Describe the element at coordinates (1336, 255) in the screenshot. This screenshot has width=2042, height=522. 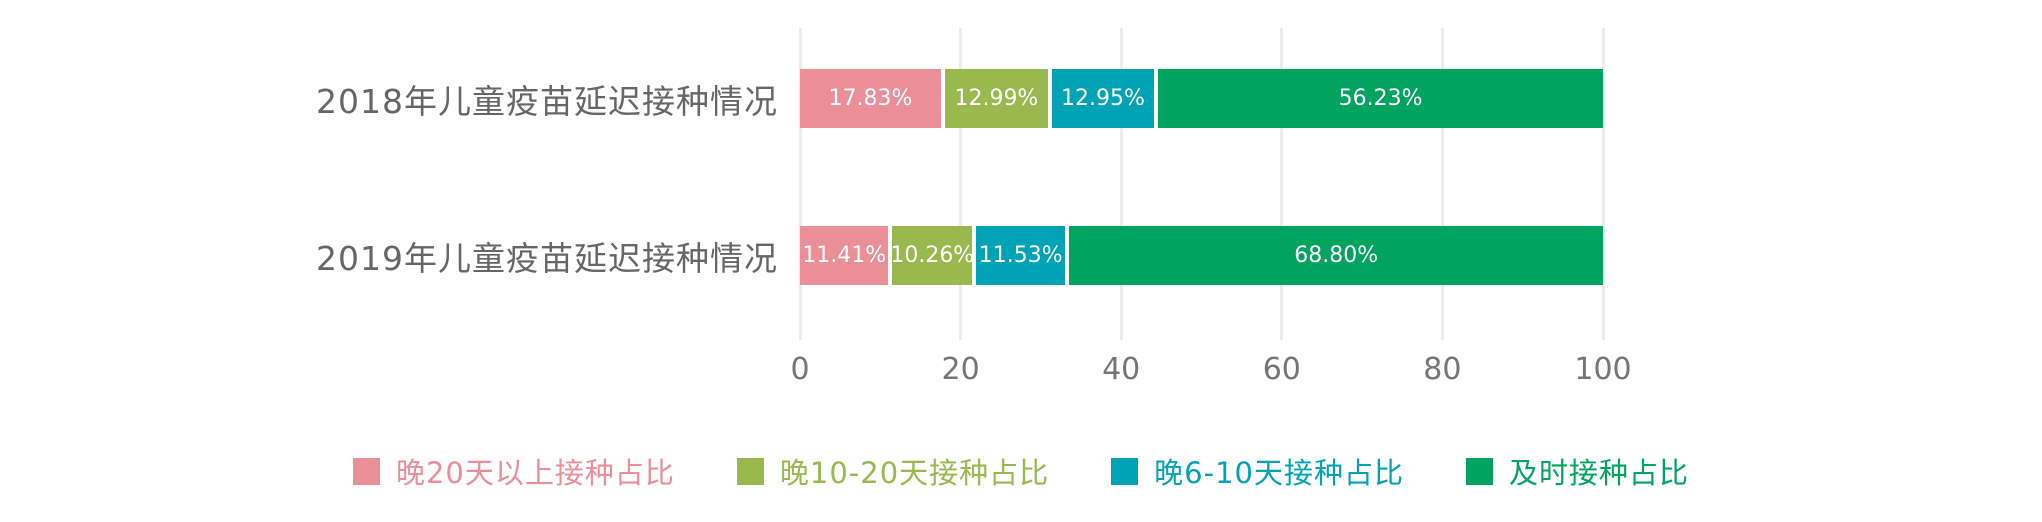
I see `bar-segment: 68.80%` at that location.